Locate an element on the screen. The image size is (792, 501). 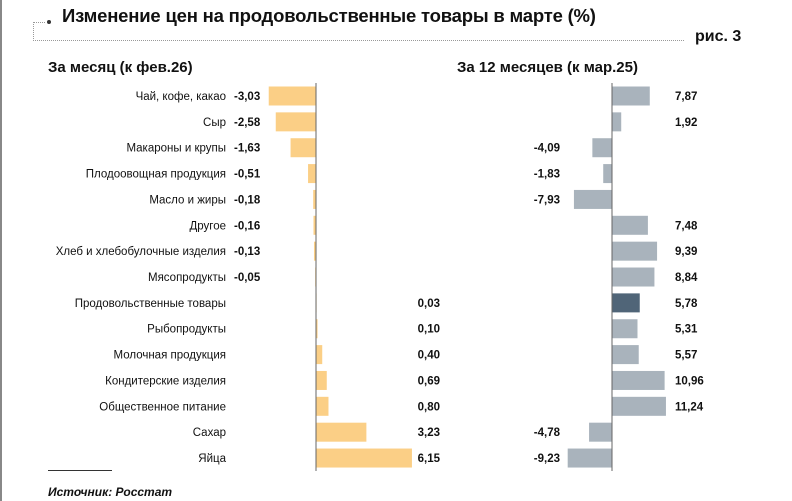
figure-label: рис. 3 is located at coordinates (718, 36).